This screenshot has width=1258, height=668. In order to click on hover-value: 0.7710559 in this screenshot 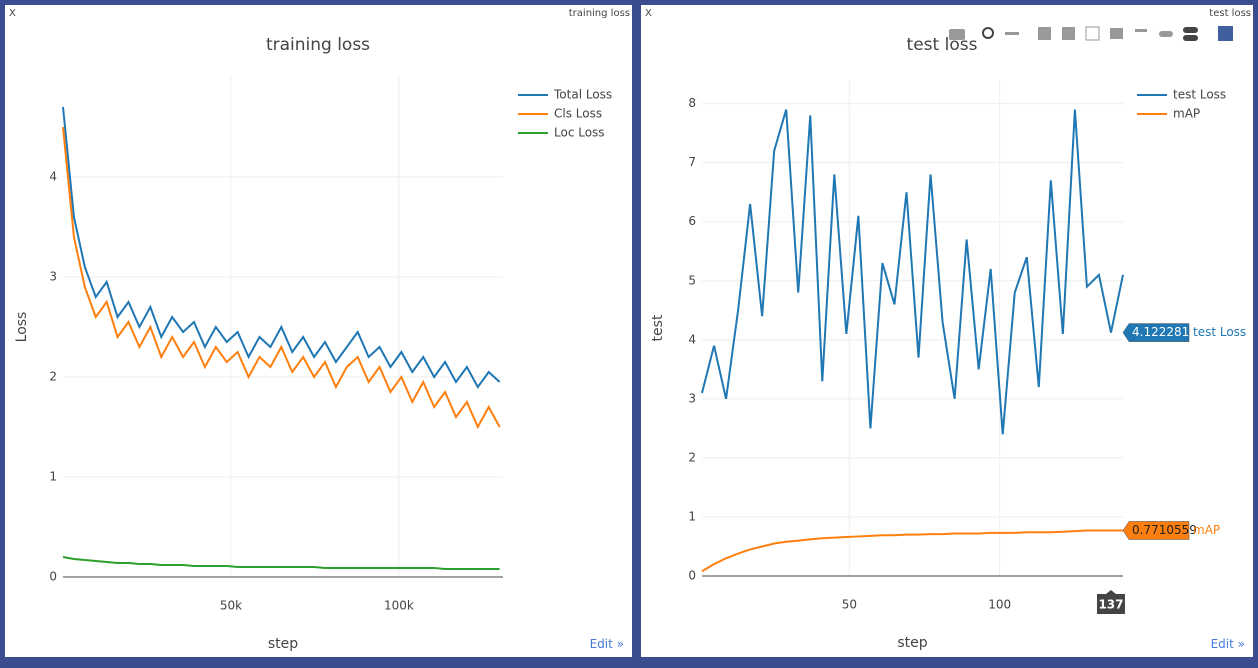, I will do `click(1164, 530)`.